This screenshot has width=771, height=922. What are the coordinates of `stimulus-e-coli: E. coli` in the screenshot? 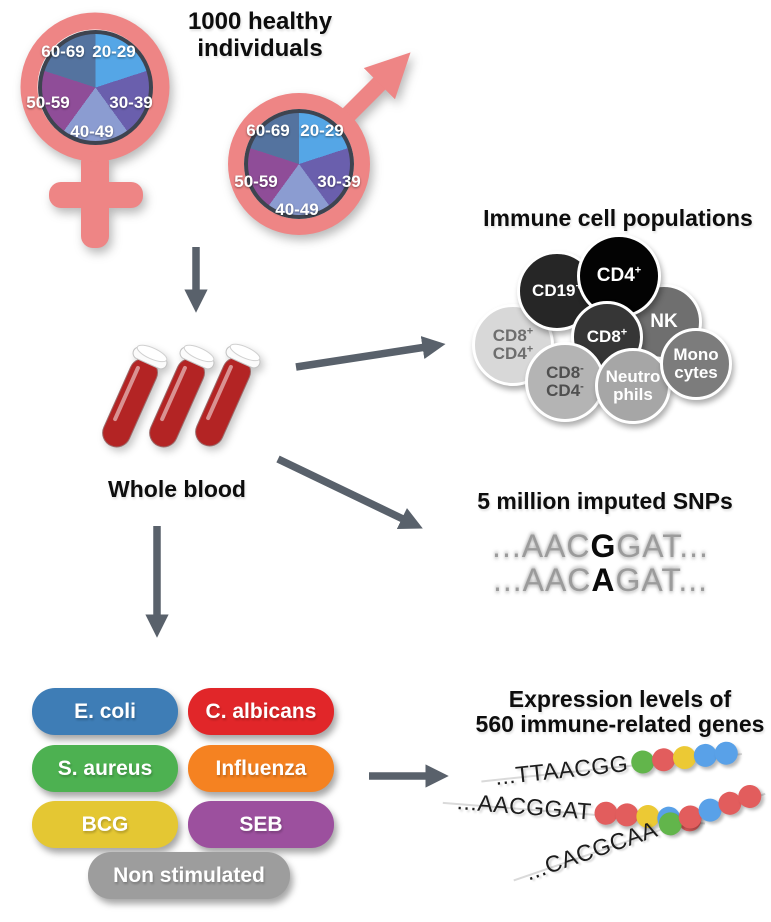 It's located at (105, 711).